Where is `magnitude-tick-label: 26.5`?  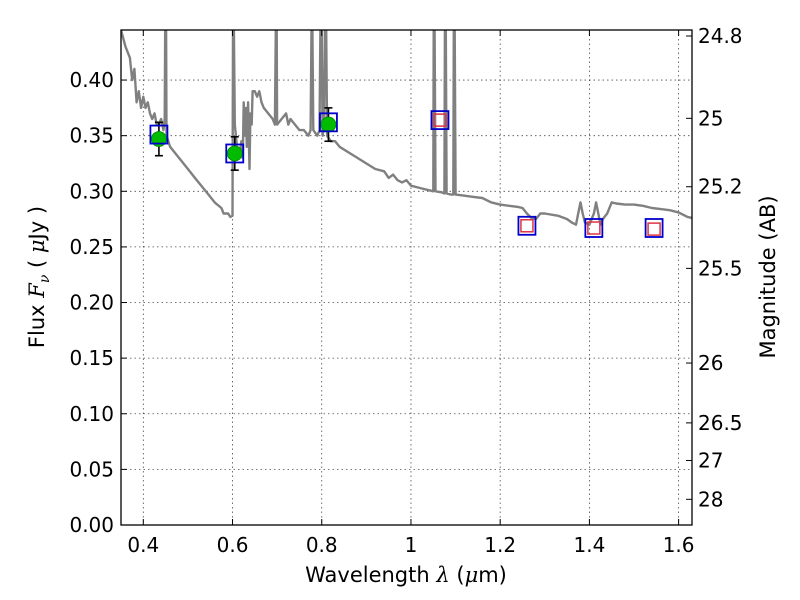
magnitude-tick-label: 26.5 is located at coordinates (720, 423).